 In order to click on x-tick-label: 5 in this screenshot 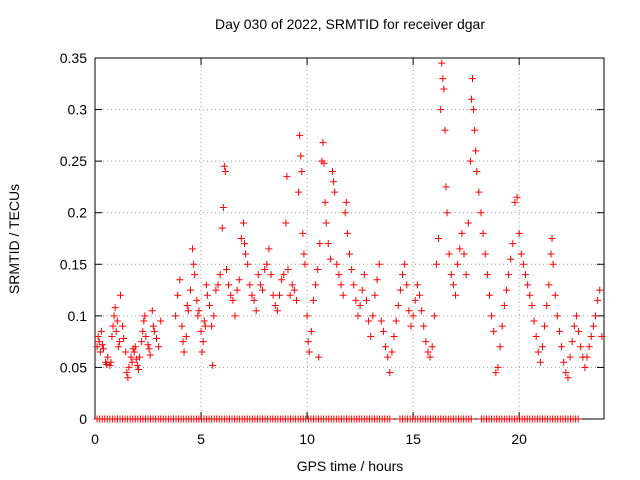, I will do `click(201, 439)`.